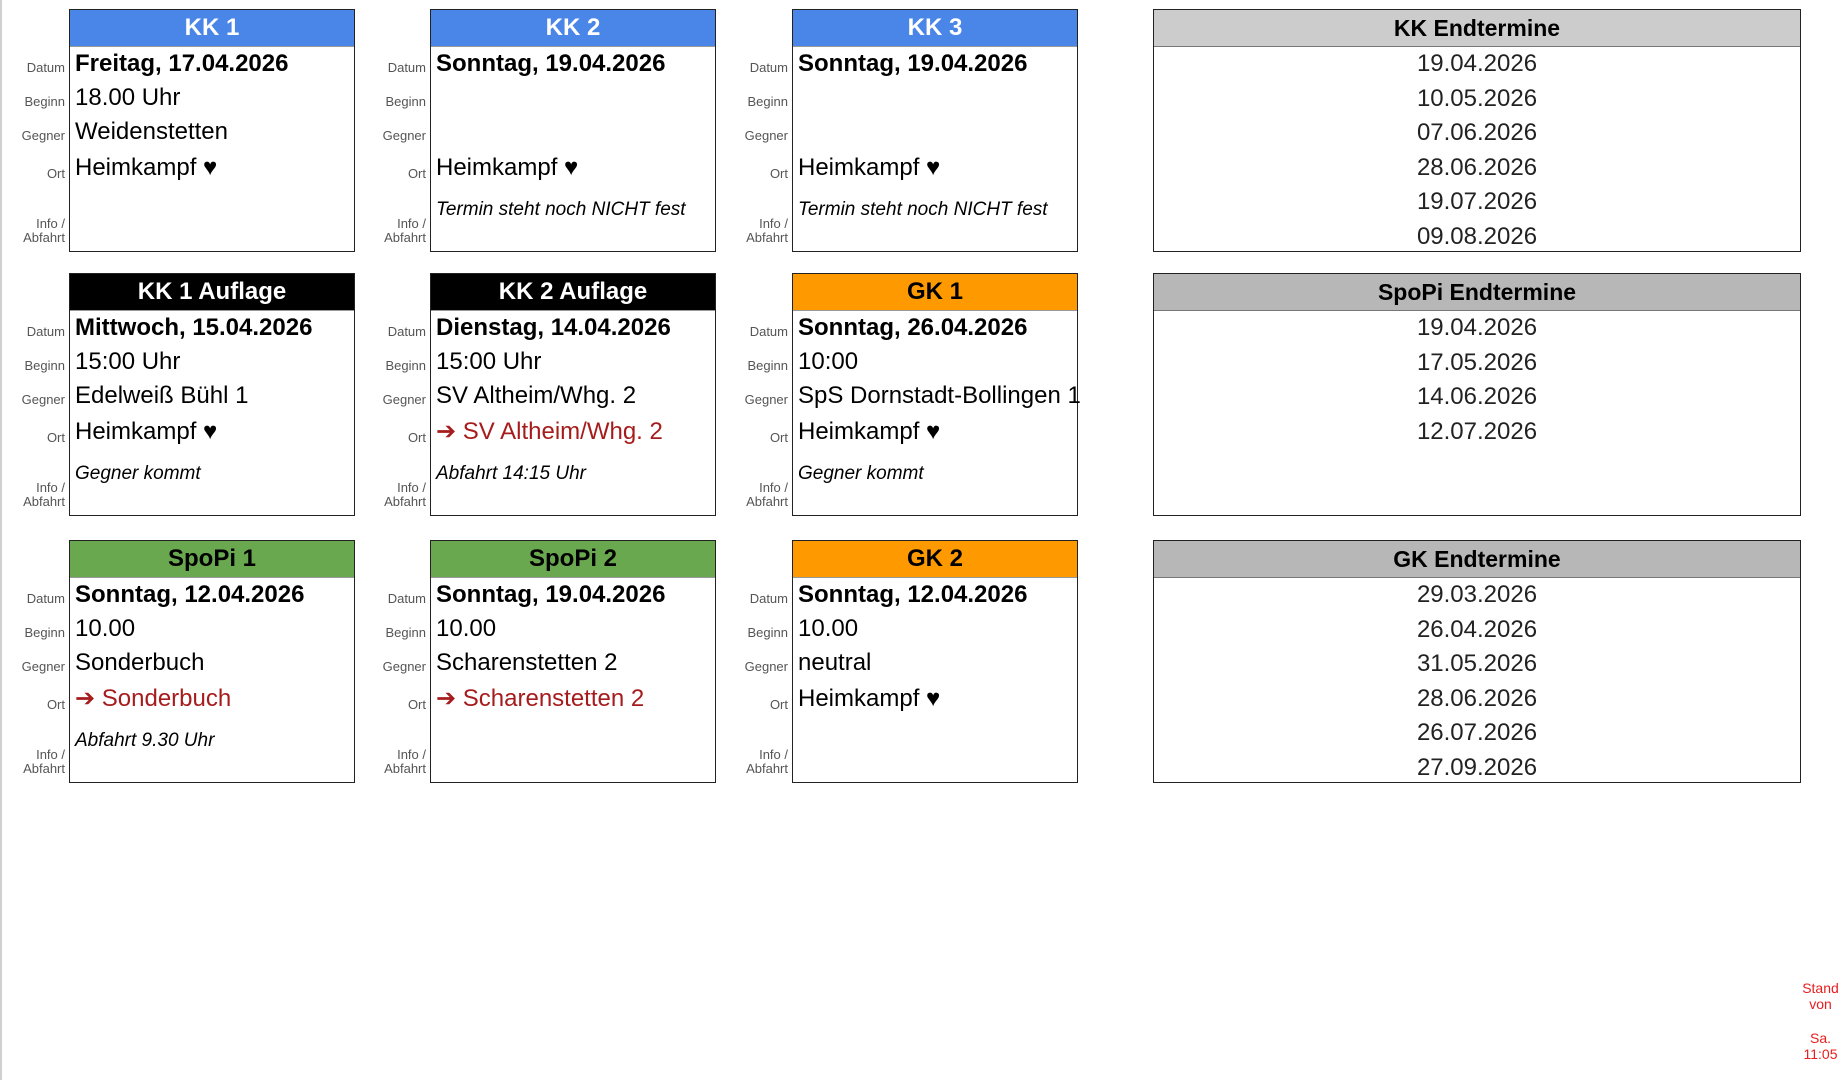 The width and height of the screenshot is (1843, 1080). What do you see at coordinates (828, 361) in the screenshot?
I see `match-begin: 10:00` at bounding box center [828, 361].